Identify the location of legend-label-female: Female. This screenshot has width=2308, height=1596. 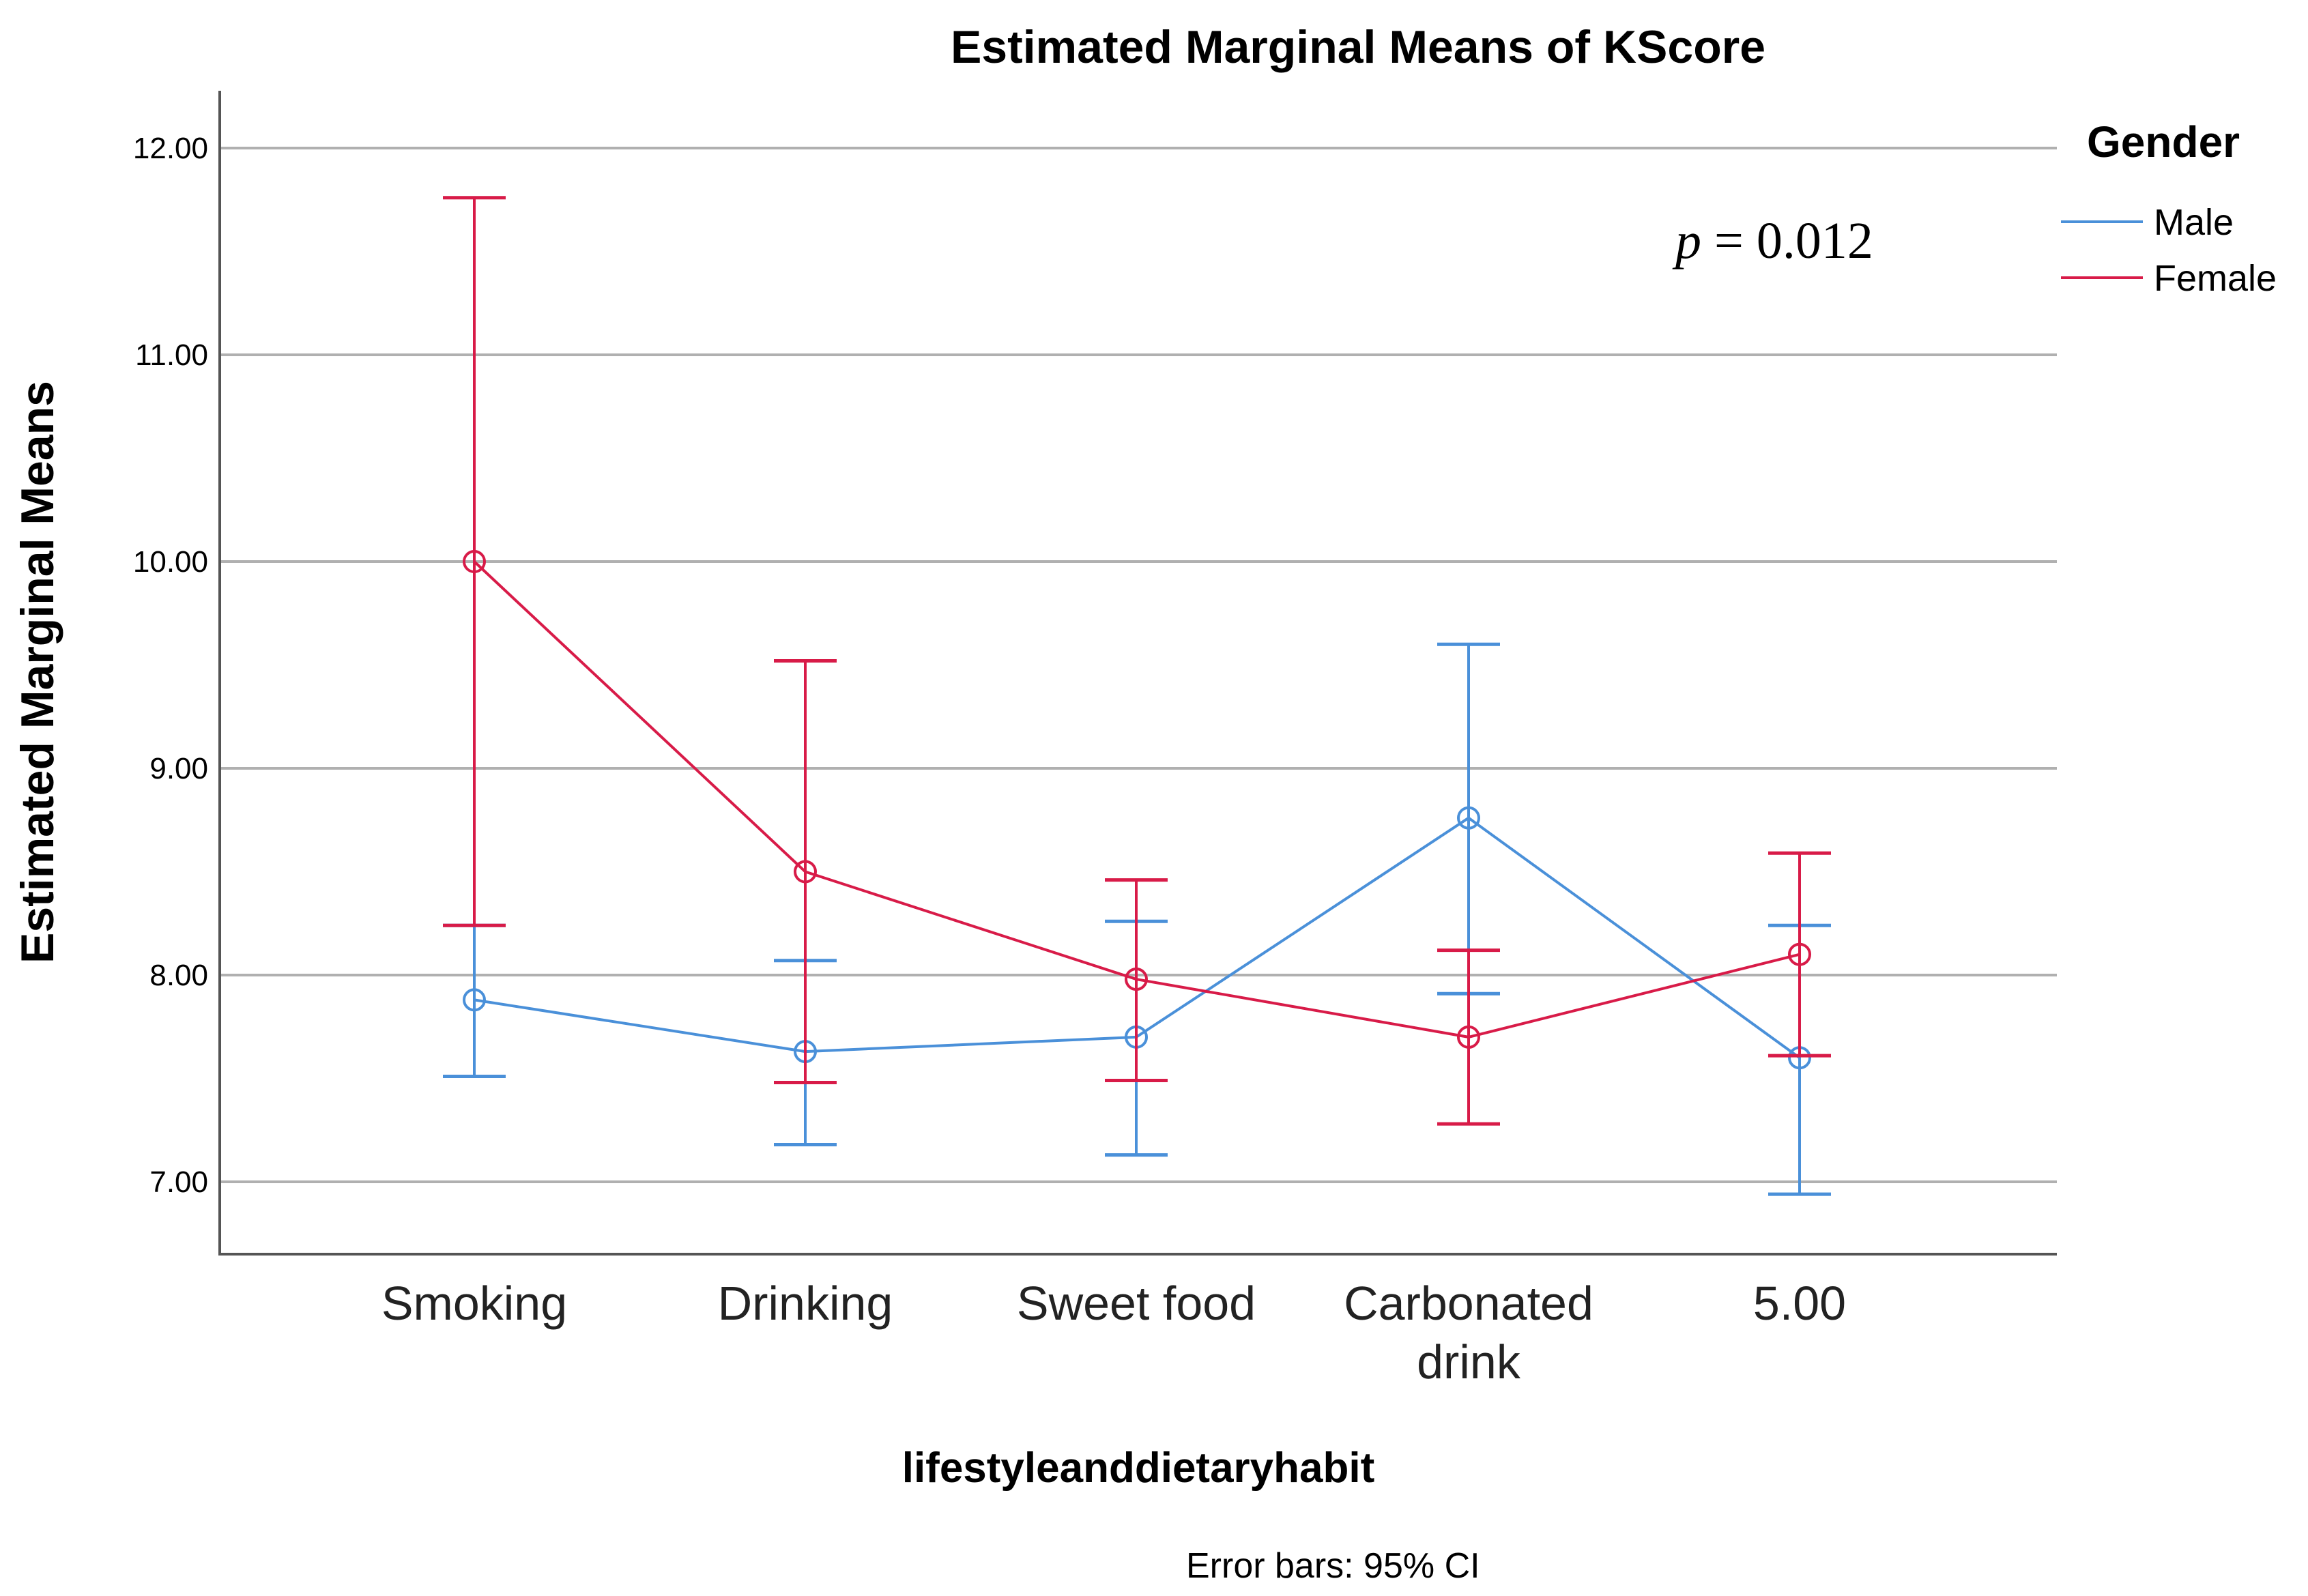
(2215, 278).